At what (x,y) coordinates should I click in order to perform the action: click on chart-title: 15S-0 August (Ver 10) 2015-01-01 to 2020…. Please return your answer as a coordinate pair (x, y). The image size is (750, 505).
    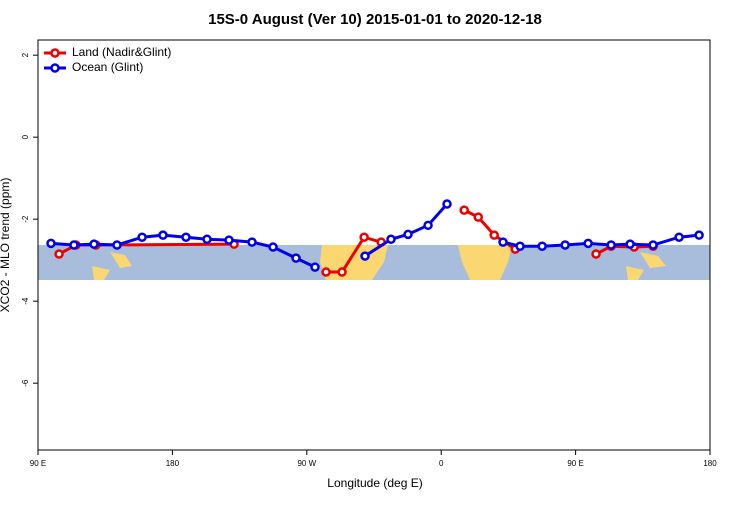
    Looking at the image, I should click on (375, 19).